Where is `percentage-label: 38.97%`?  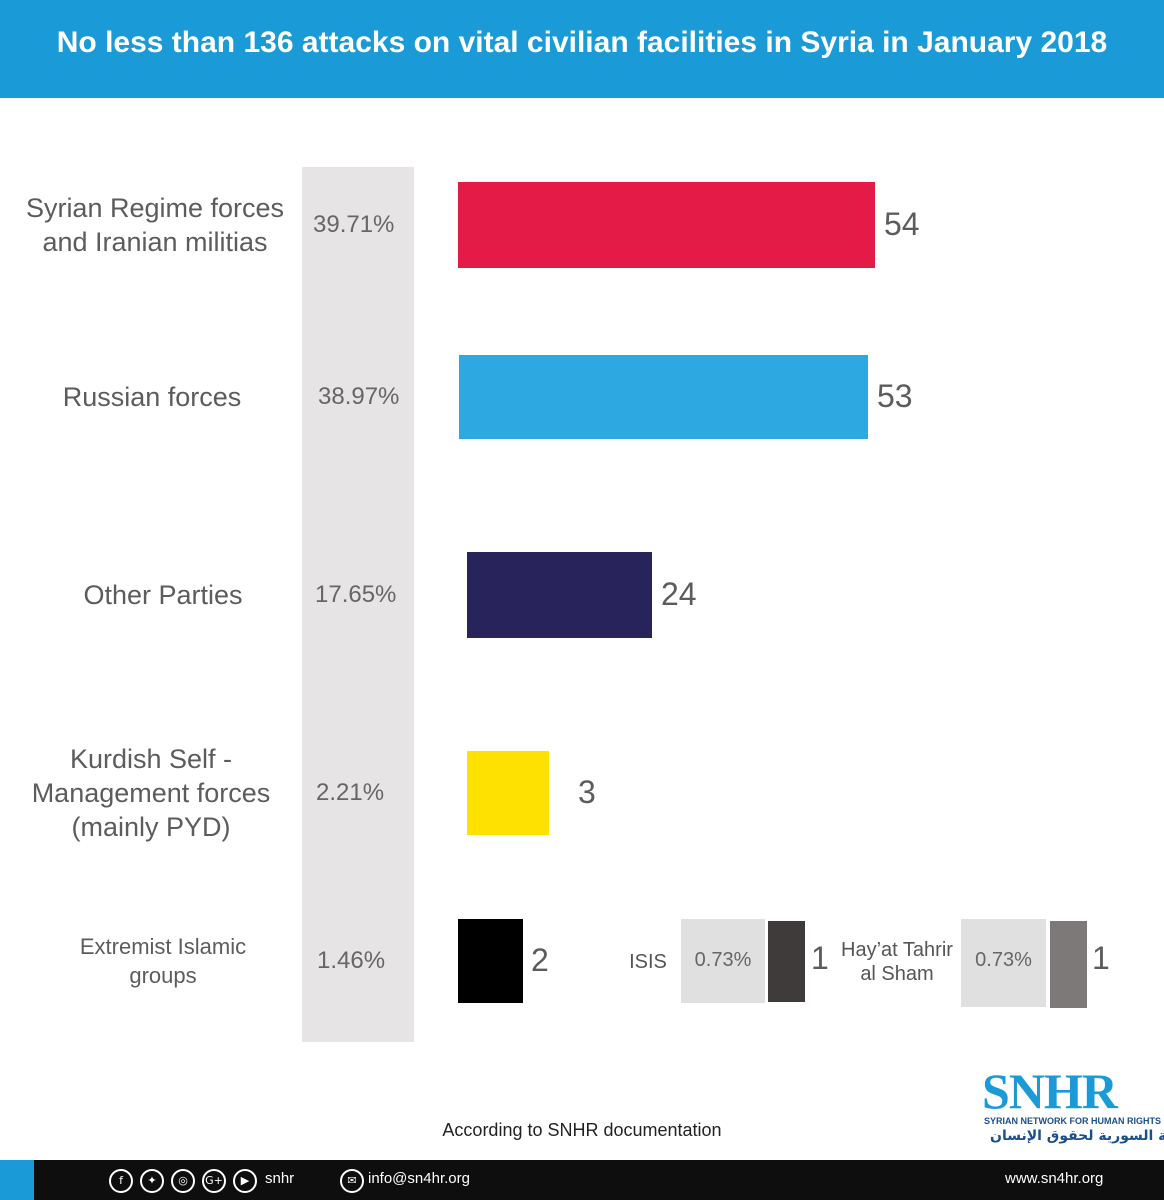
percentage-label: 38.97% is located at coordinates (359, 396).